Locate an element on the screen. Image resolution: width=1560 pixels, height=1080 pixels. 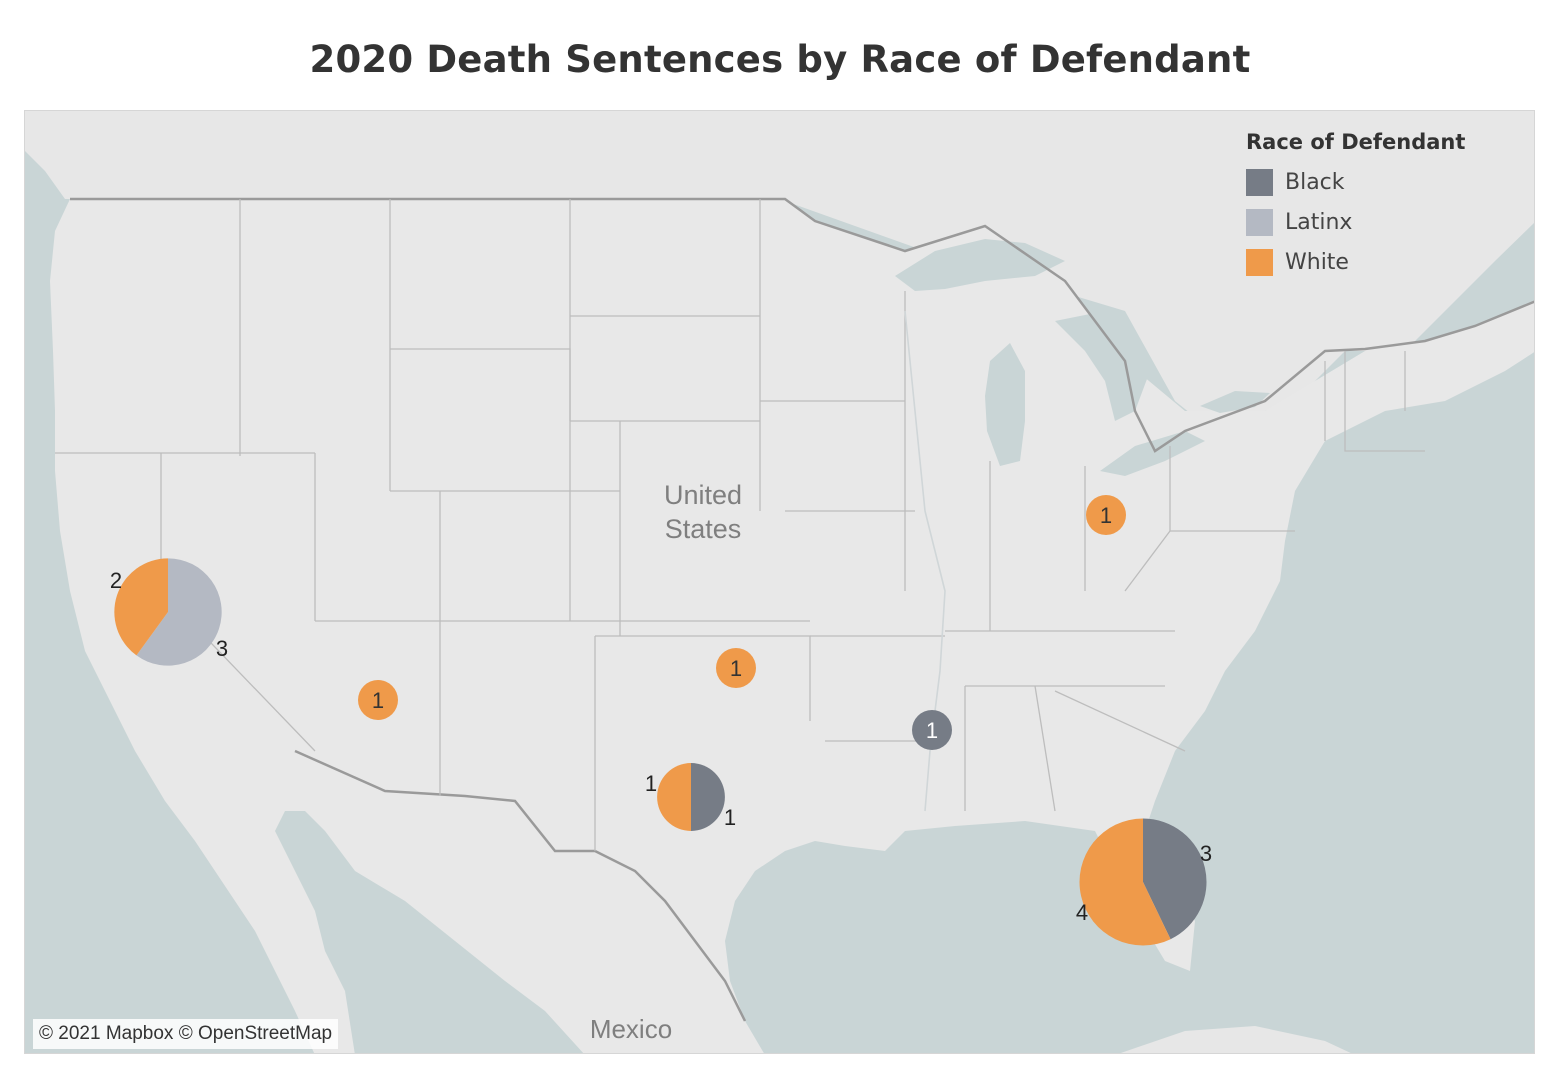
legend-item-latinx: Latinx is located at coordinates (1361, 222).